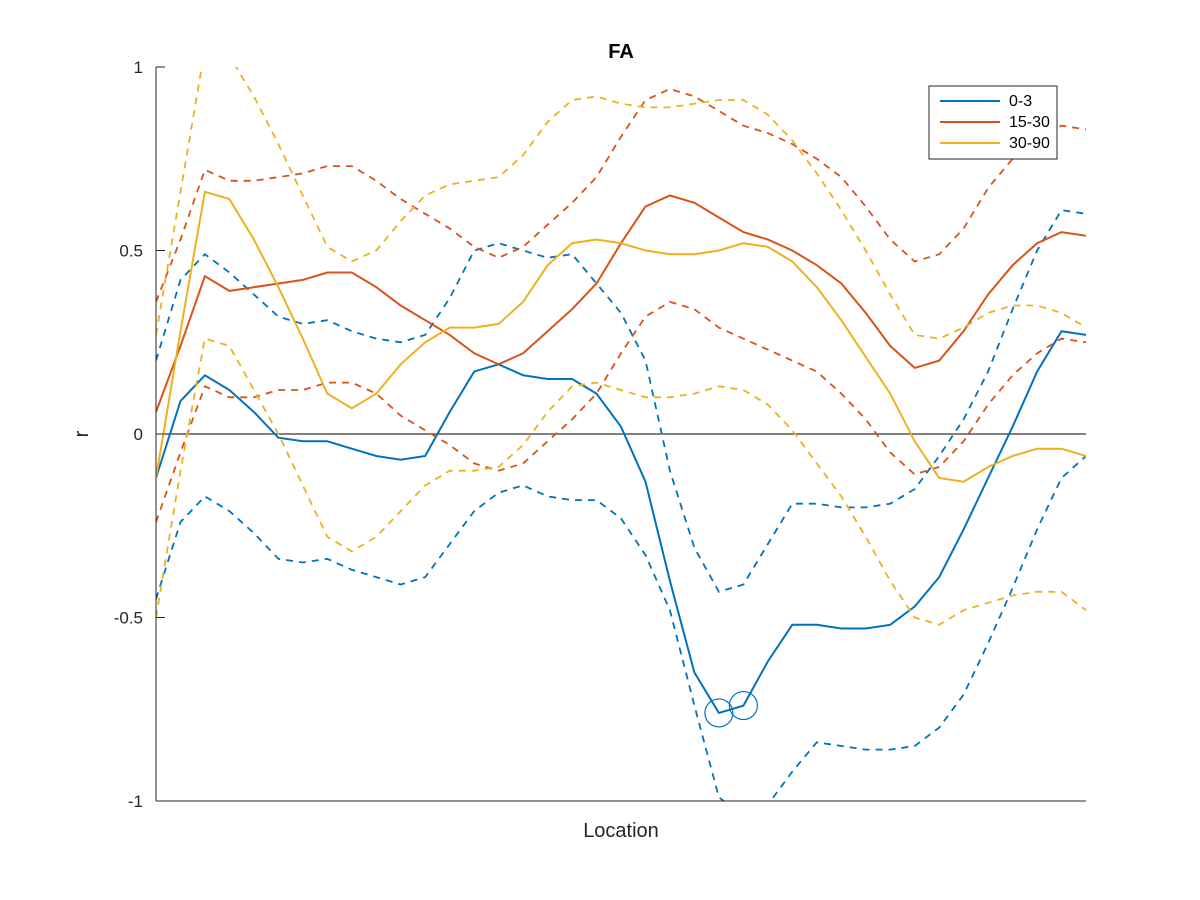  What do you see at coordinates (128, 618) in the screenshot?
I see `y-tick-label: -0.5` at bounding box center [128, 618].